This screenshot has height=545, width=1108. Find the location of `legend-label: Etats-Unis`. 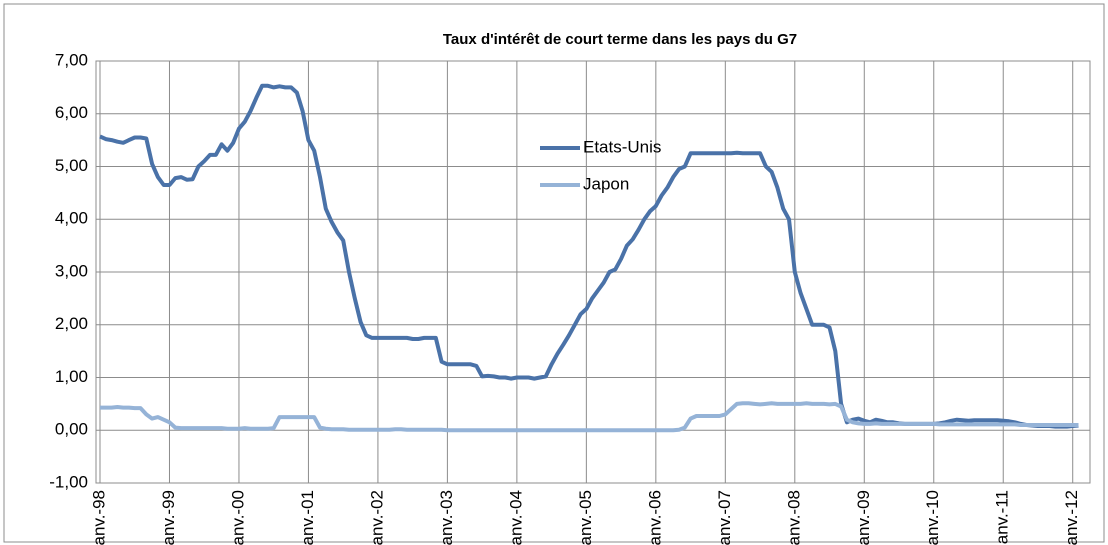

legend-label: Etats-Unis is located at coordinates (622, 146).